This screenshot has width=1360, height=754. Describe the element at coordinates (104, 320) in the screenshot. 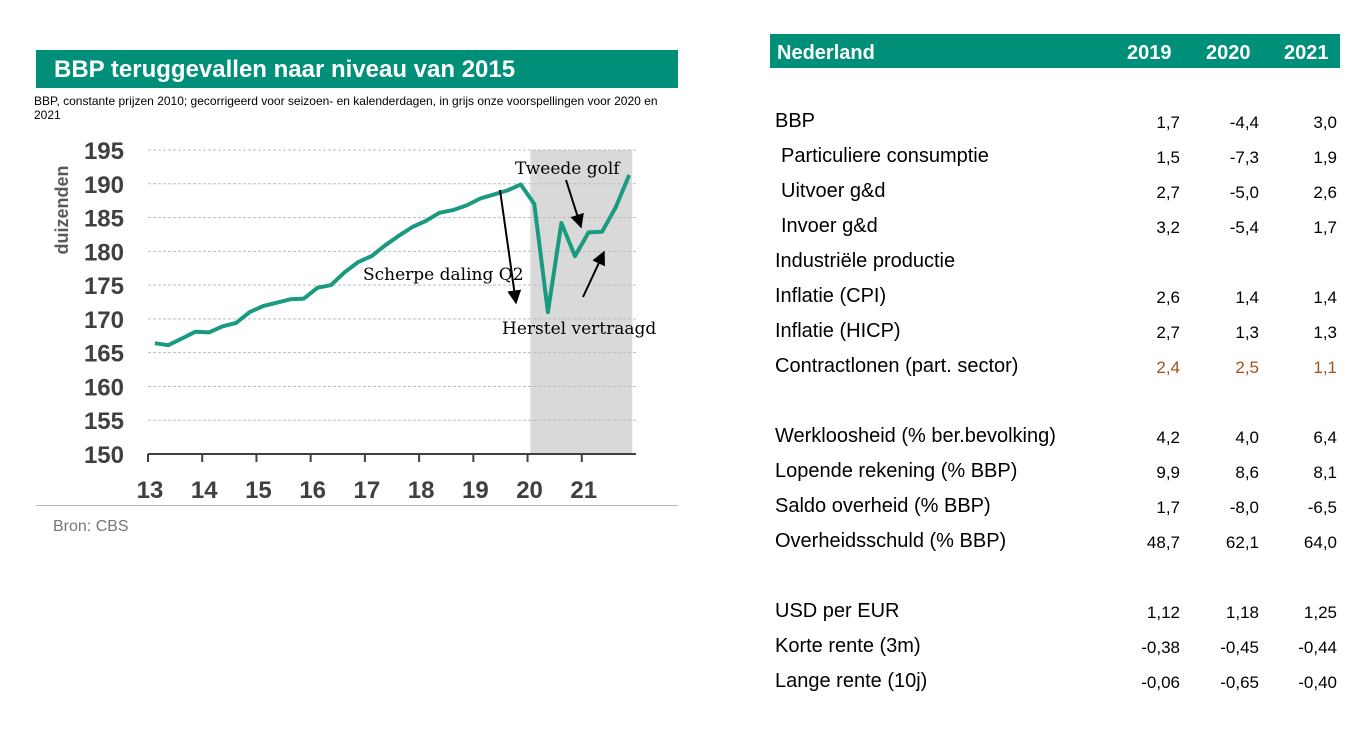

I see `y-tick-label: 170` at that location.